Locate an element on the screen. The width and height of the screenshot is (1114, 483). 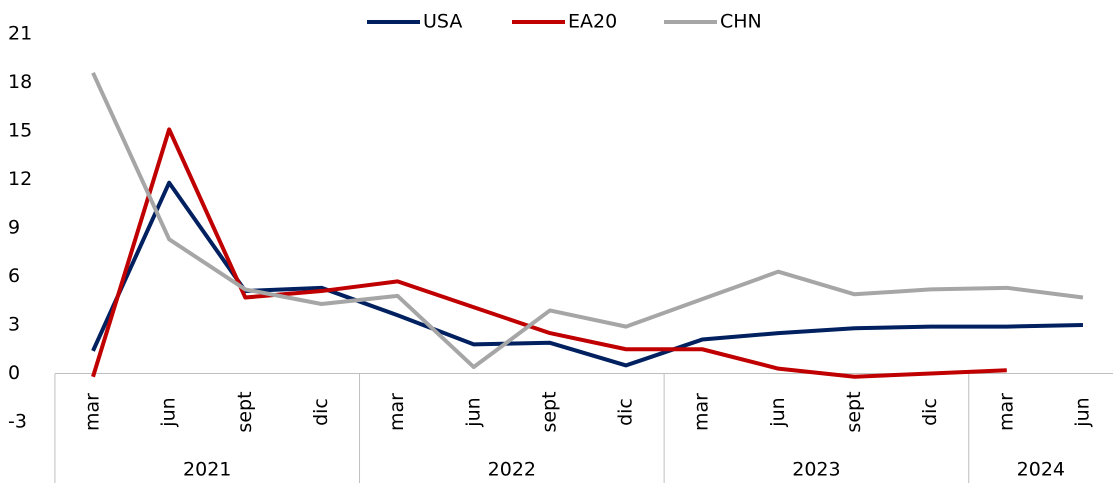
group-label: 2022 is located at coordinates (512, 470).